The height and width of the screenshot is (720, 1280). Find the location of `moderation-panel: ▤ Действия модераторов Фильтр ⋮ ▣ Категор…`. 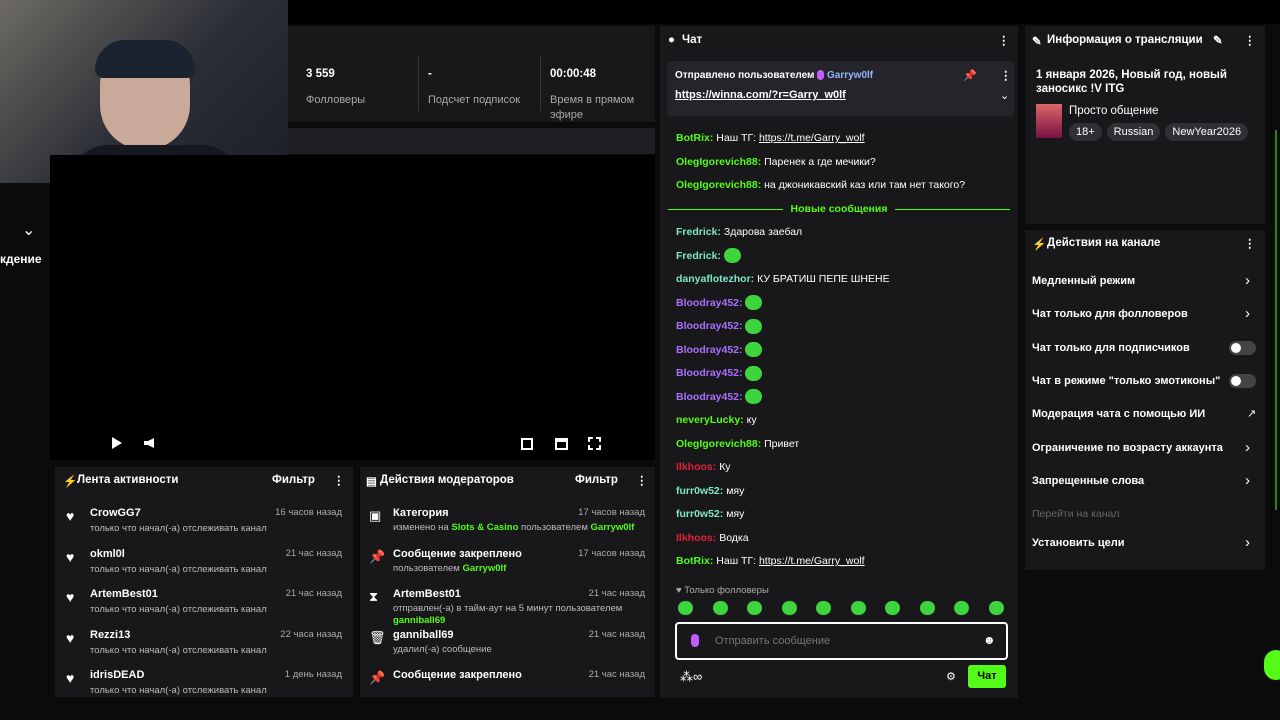

moderation-panel: ▤ Действия модераторов Фильтр ⋮ ▣ Категор… is located at coordinates (507, 582).